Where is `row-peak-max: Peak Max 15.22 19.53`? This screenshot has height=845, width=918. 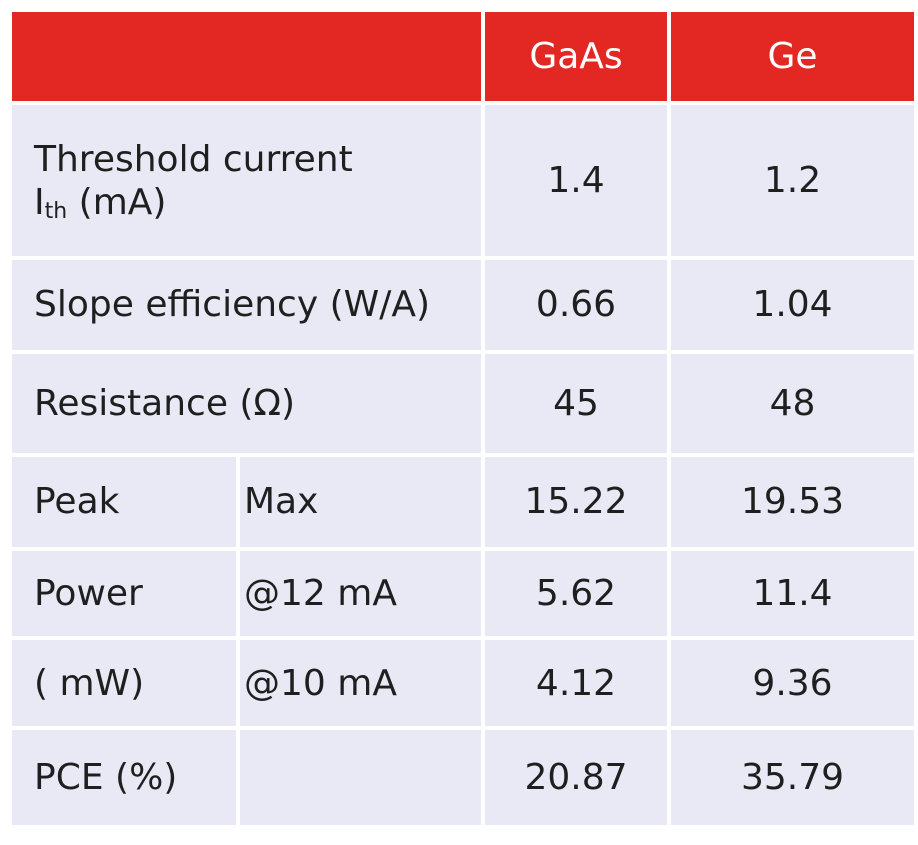
row-peak-max: Peak Max 15.22 19.53 is located at coordinates (463, 502).